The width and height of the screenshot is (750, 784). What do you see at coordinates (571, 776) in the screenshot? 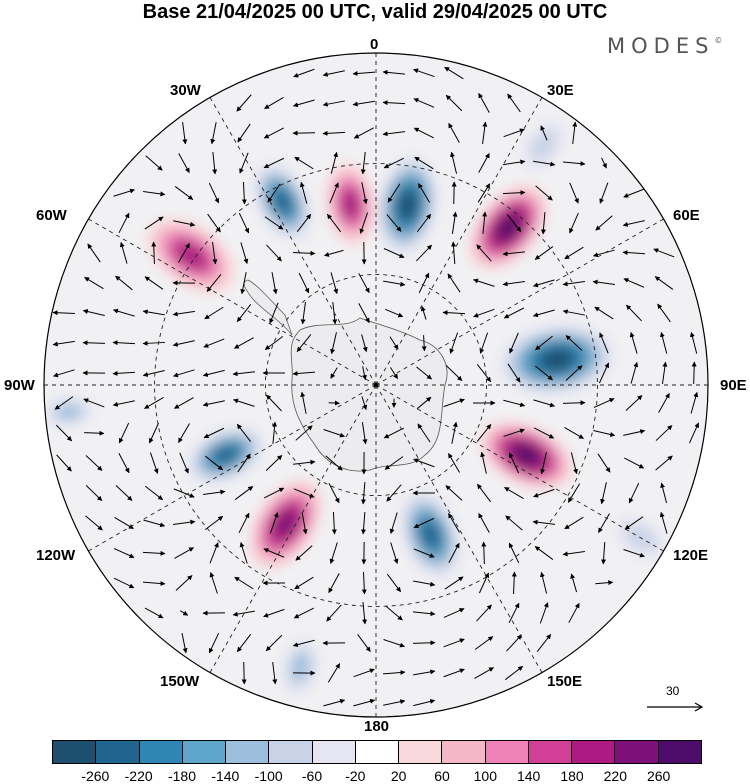
I see `colorbar-label: 180` at bounding box center [571, 776].